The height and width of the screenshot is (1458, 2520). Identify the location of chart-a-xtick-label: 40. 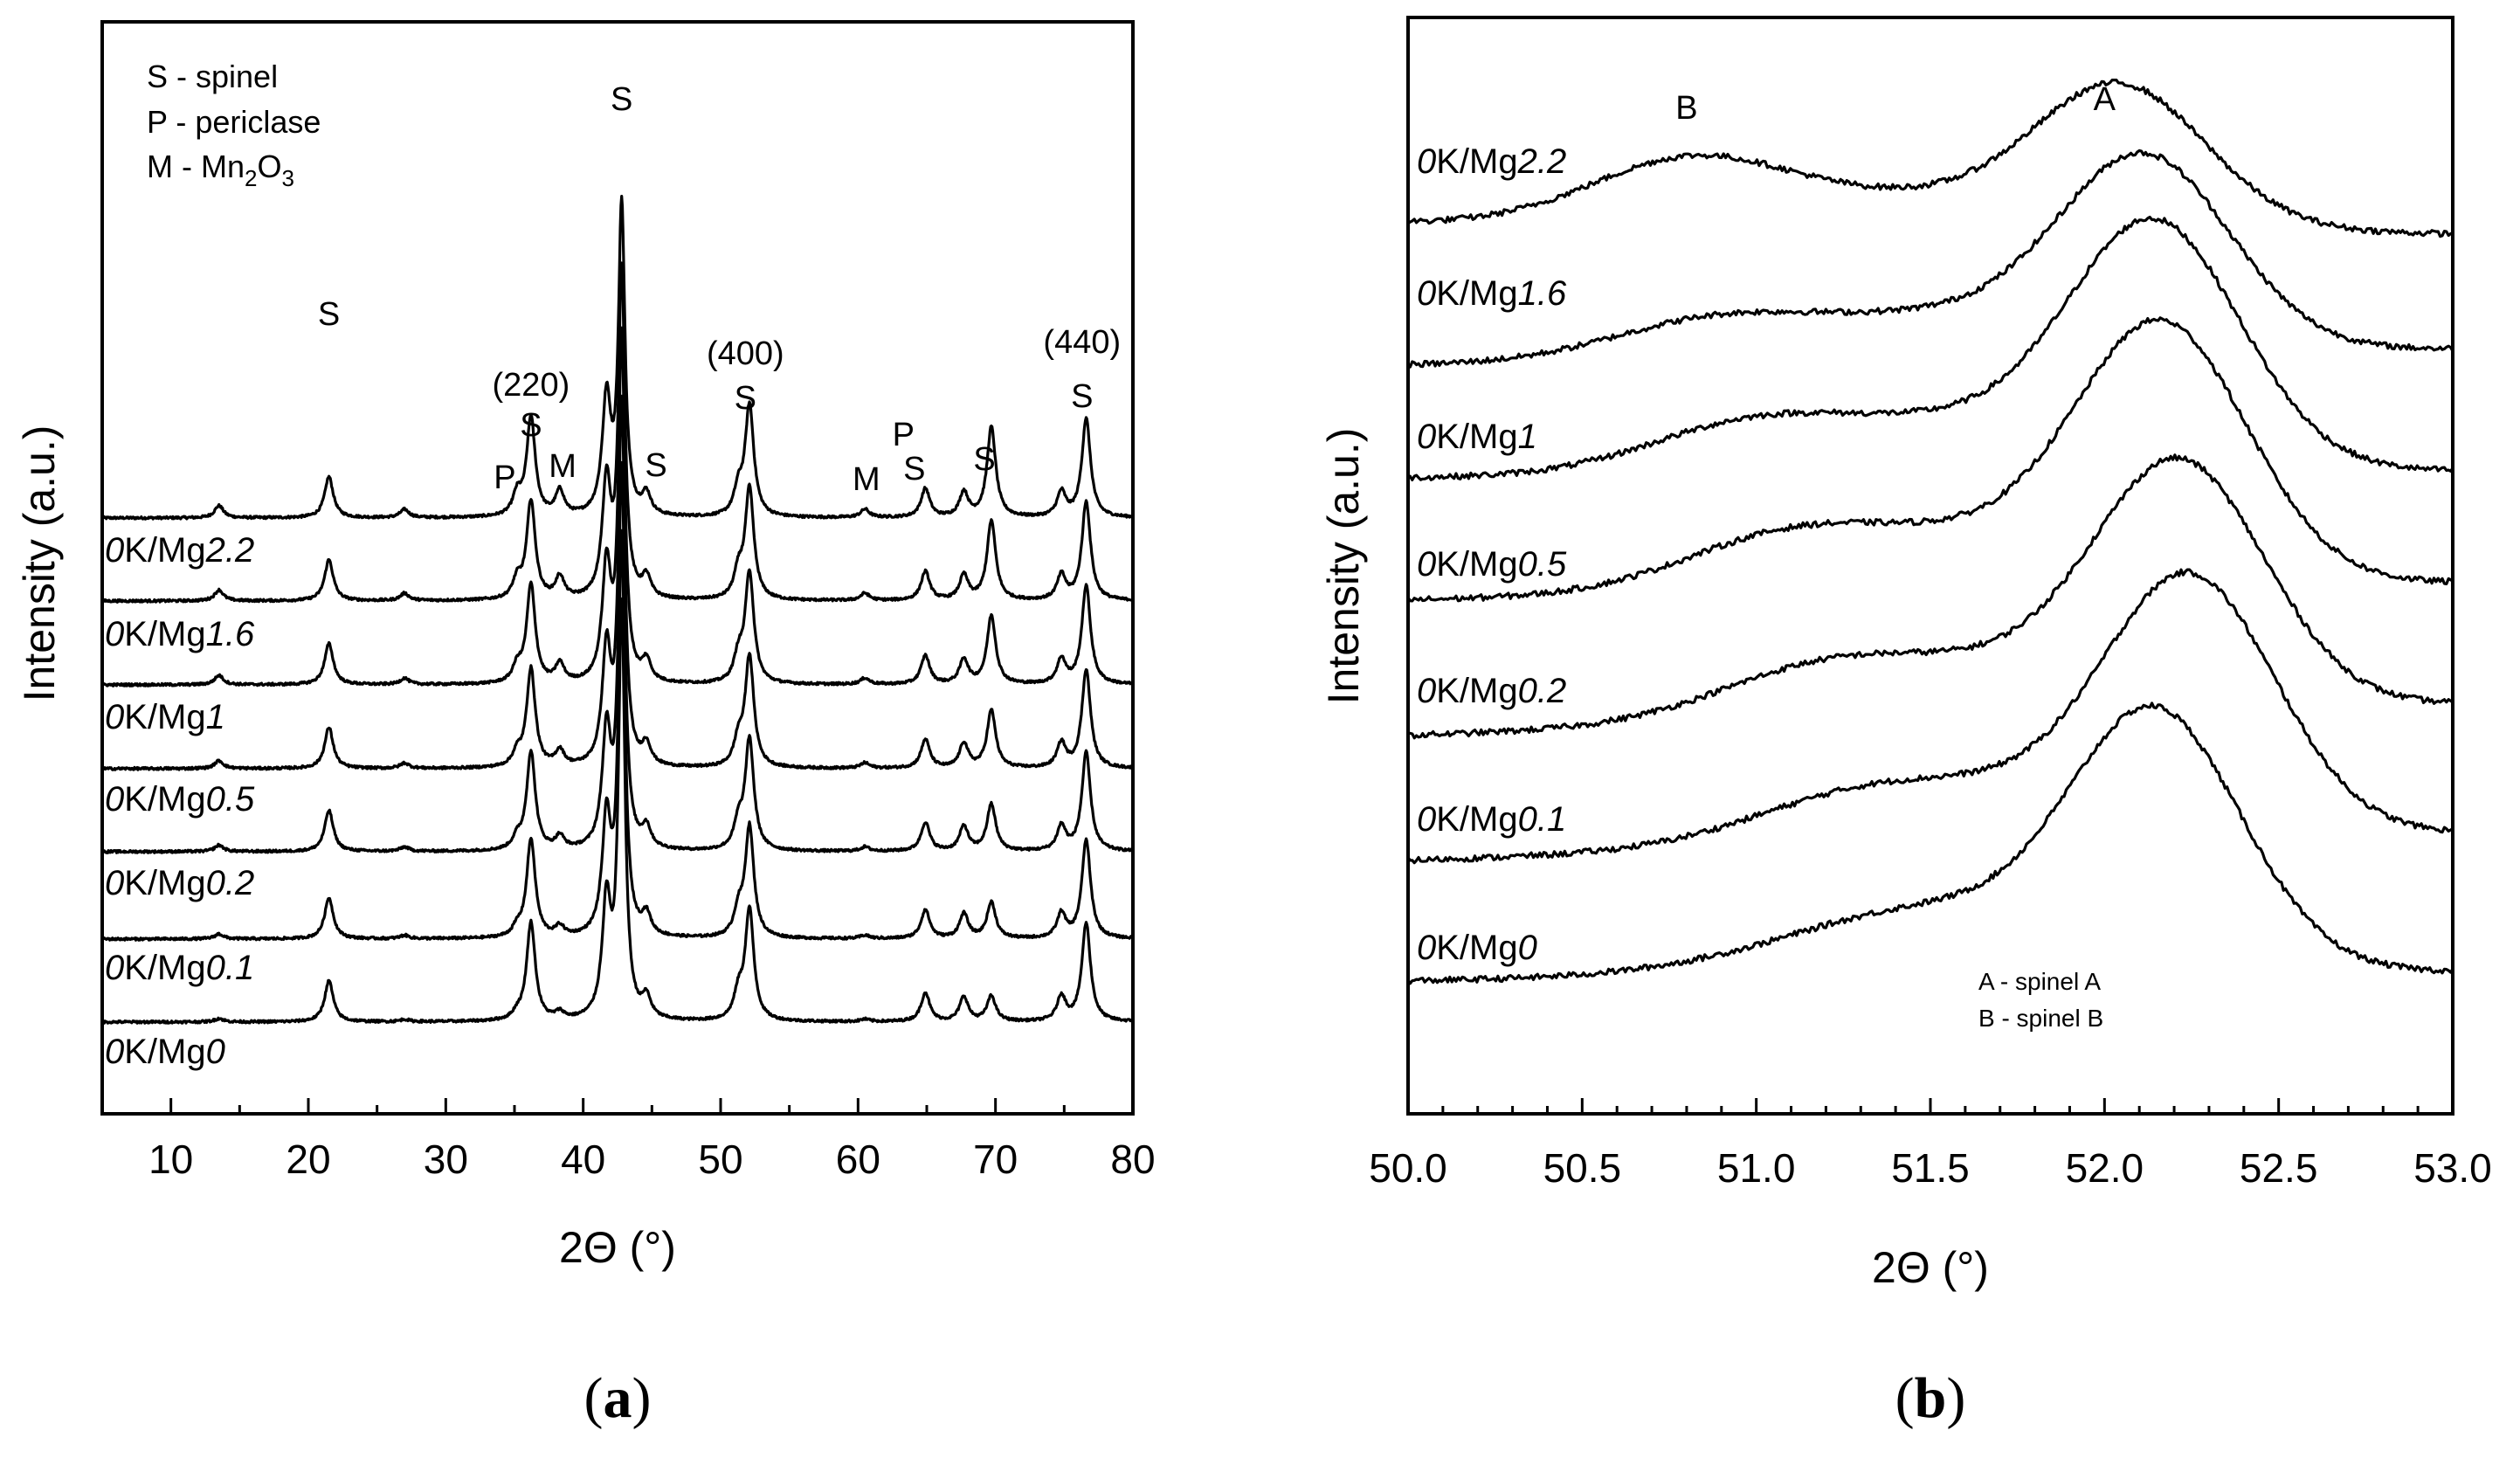
(583, 1159).